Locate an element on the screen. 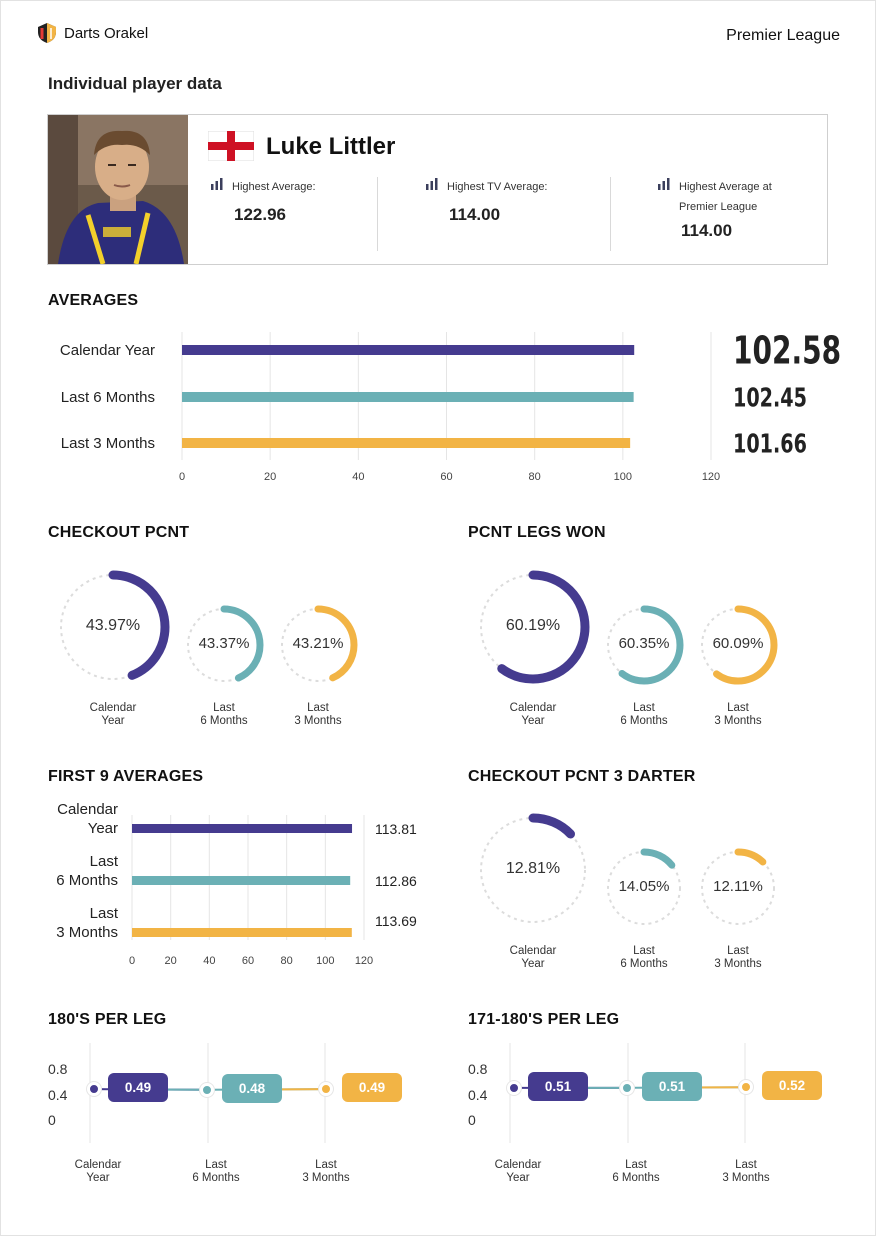 This screenshot has height=1236, width=876. donut-value: 60.35% is located at coordinates (644, 643).